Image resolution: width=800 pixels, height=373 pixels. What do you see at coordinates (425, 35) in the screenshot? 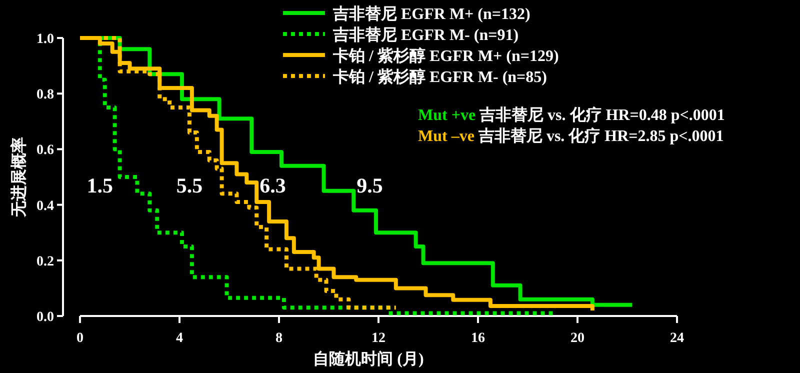
I see `legend-label: 吉非替尼 EGFR M- (n=91)` at bounding box center [425, 35].